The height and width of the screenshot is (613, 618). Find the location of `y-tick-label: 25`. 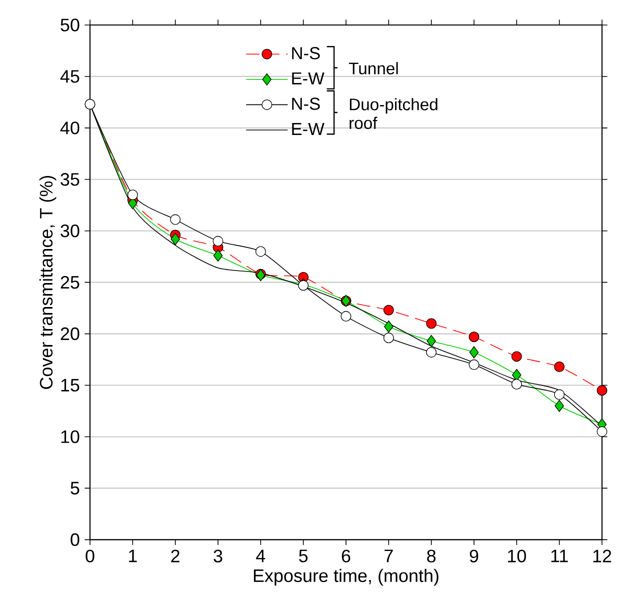

y-tick-label: 25 is located at coordinates (70, 282).